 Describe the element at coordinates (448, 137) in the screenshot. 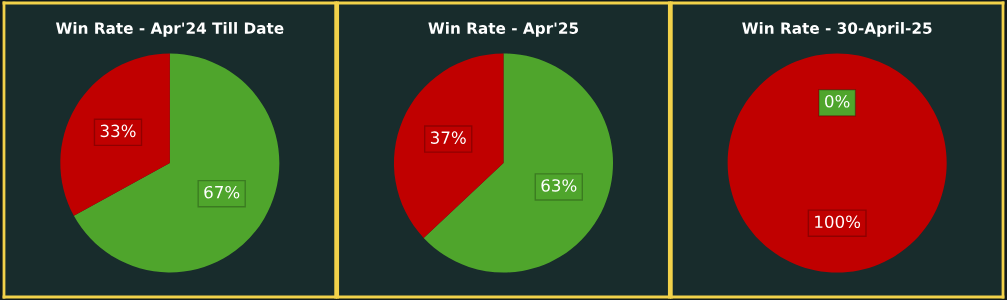

I see `data-label: 37%` at that location.